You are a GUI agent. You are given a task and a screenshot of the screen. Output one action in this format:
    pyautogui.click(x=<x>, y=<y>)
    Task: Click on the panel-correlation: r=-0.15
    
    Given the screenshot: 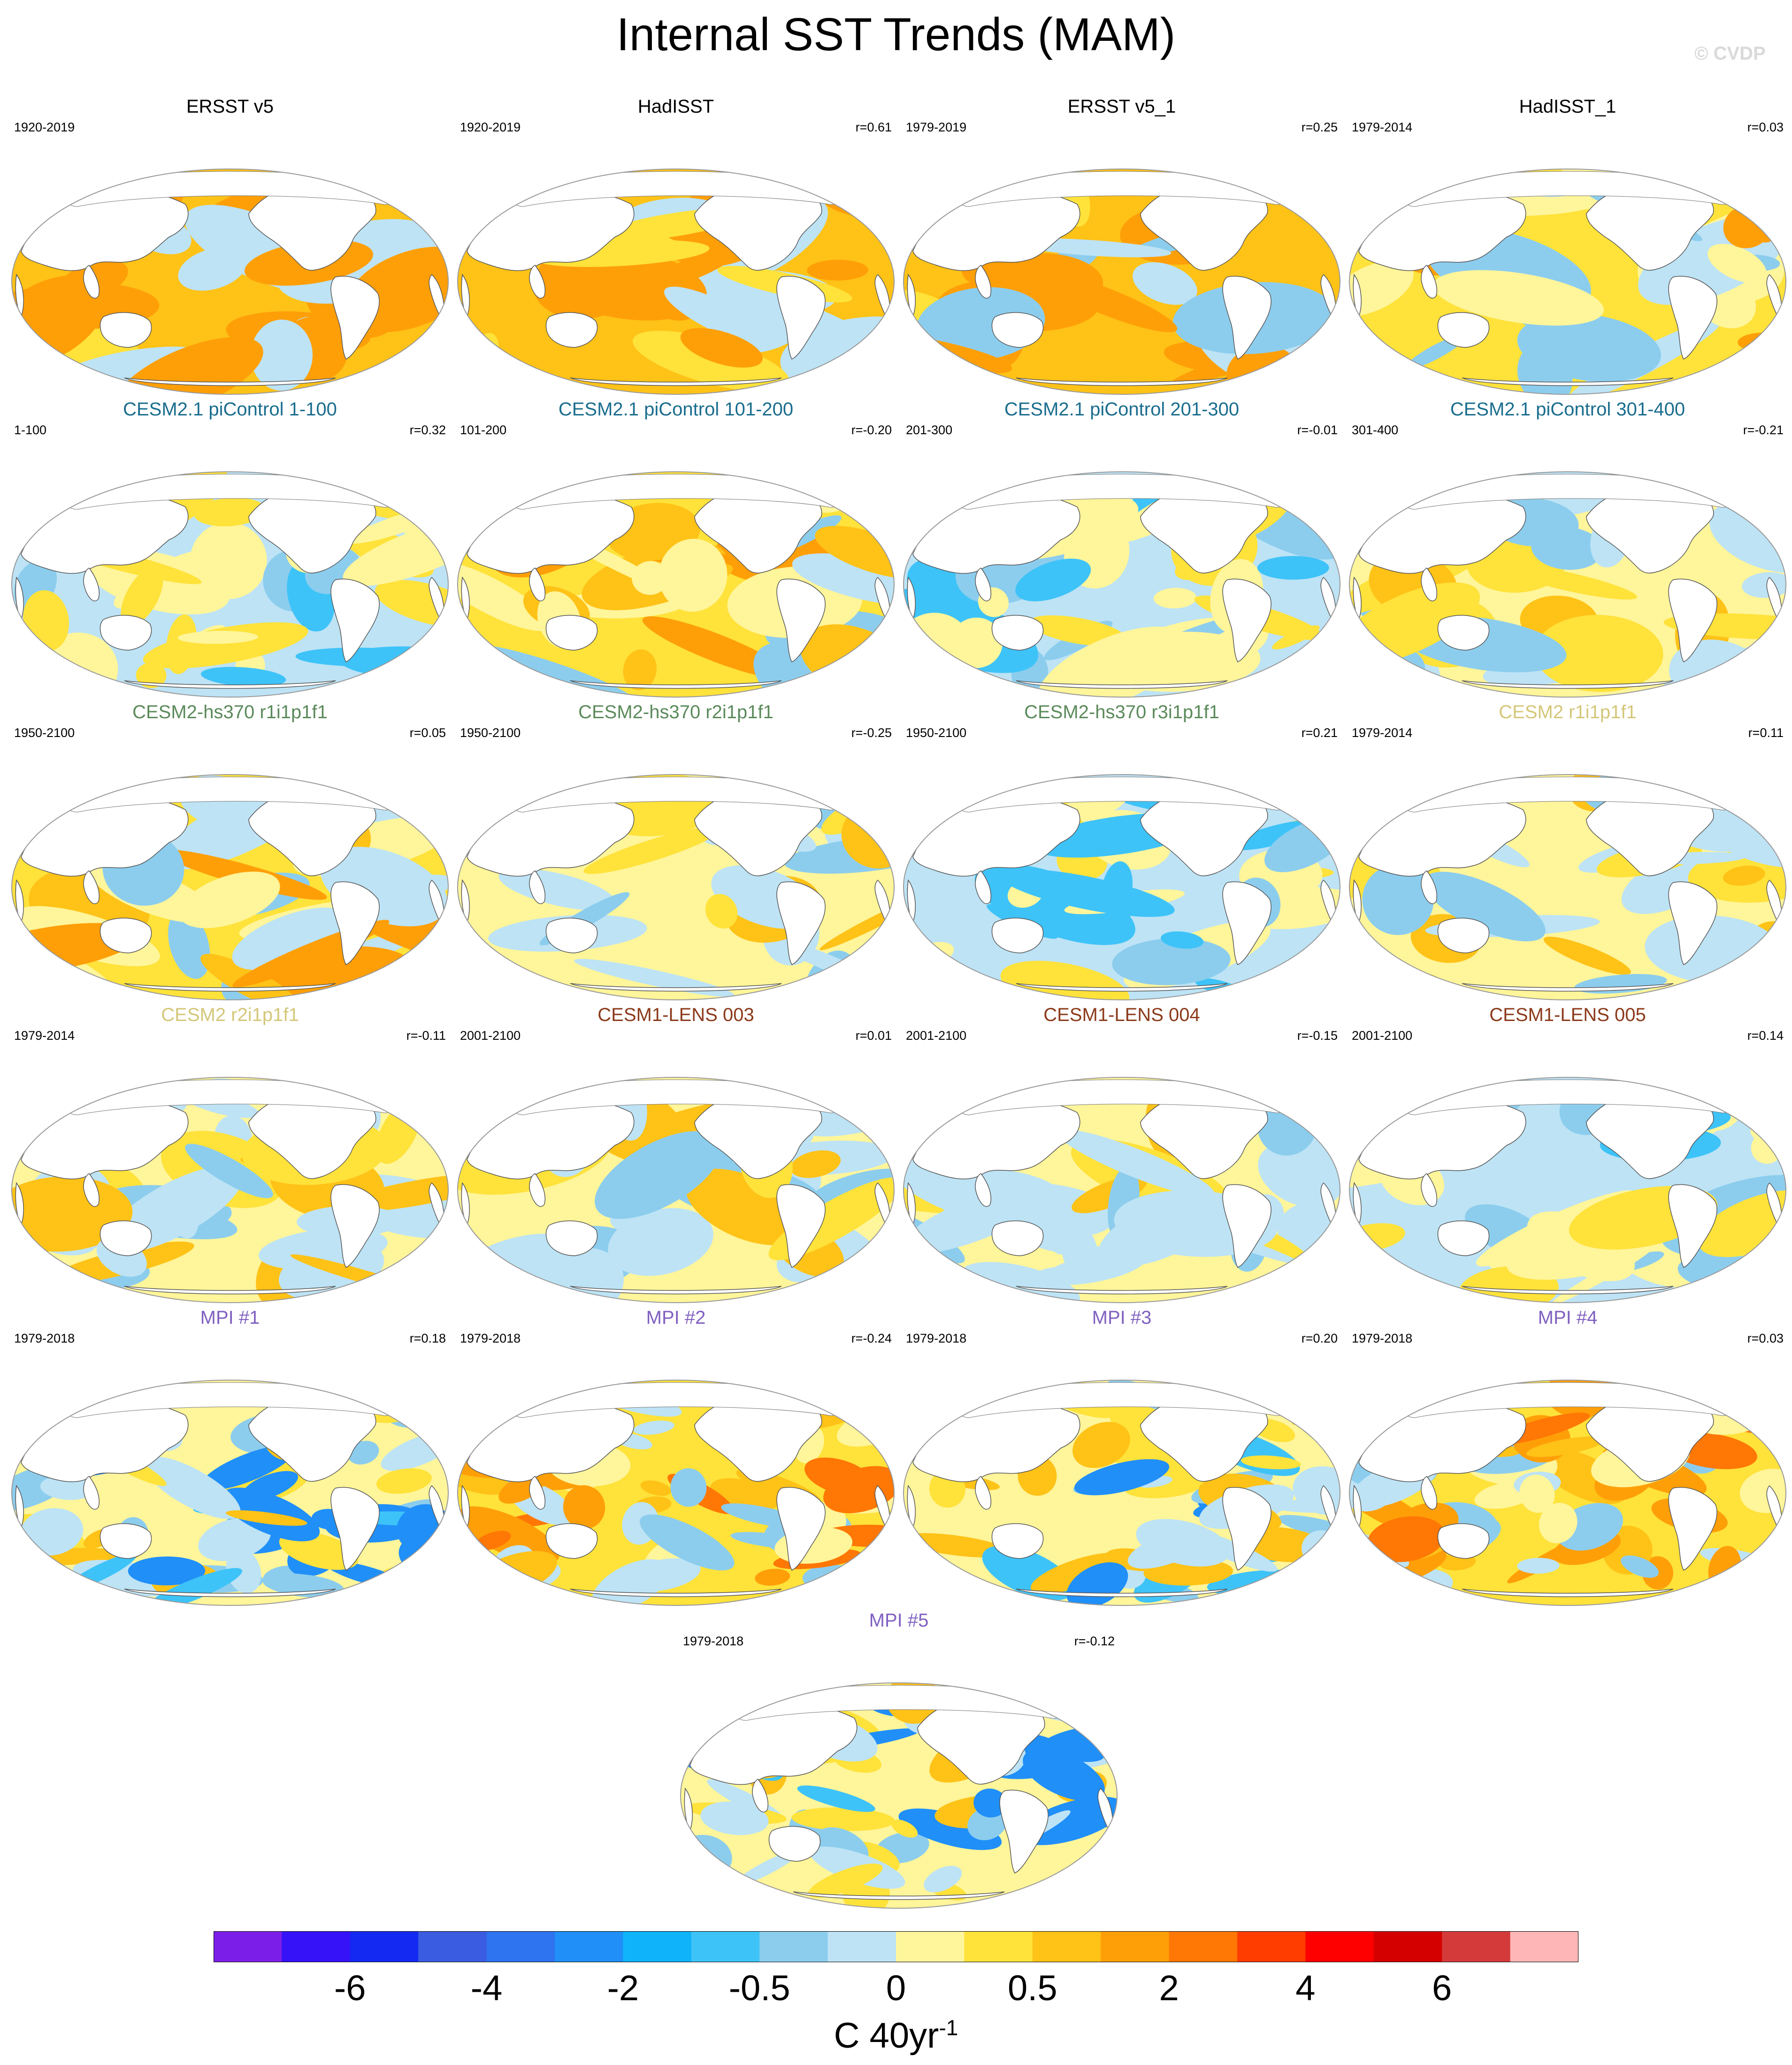 What is the action you would take?
    pyautogui.click(x=1317, y=1036)
    